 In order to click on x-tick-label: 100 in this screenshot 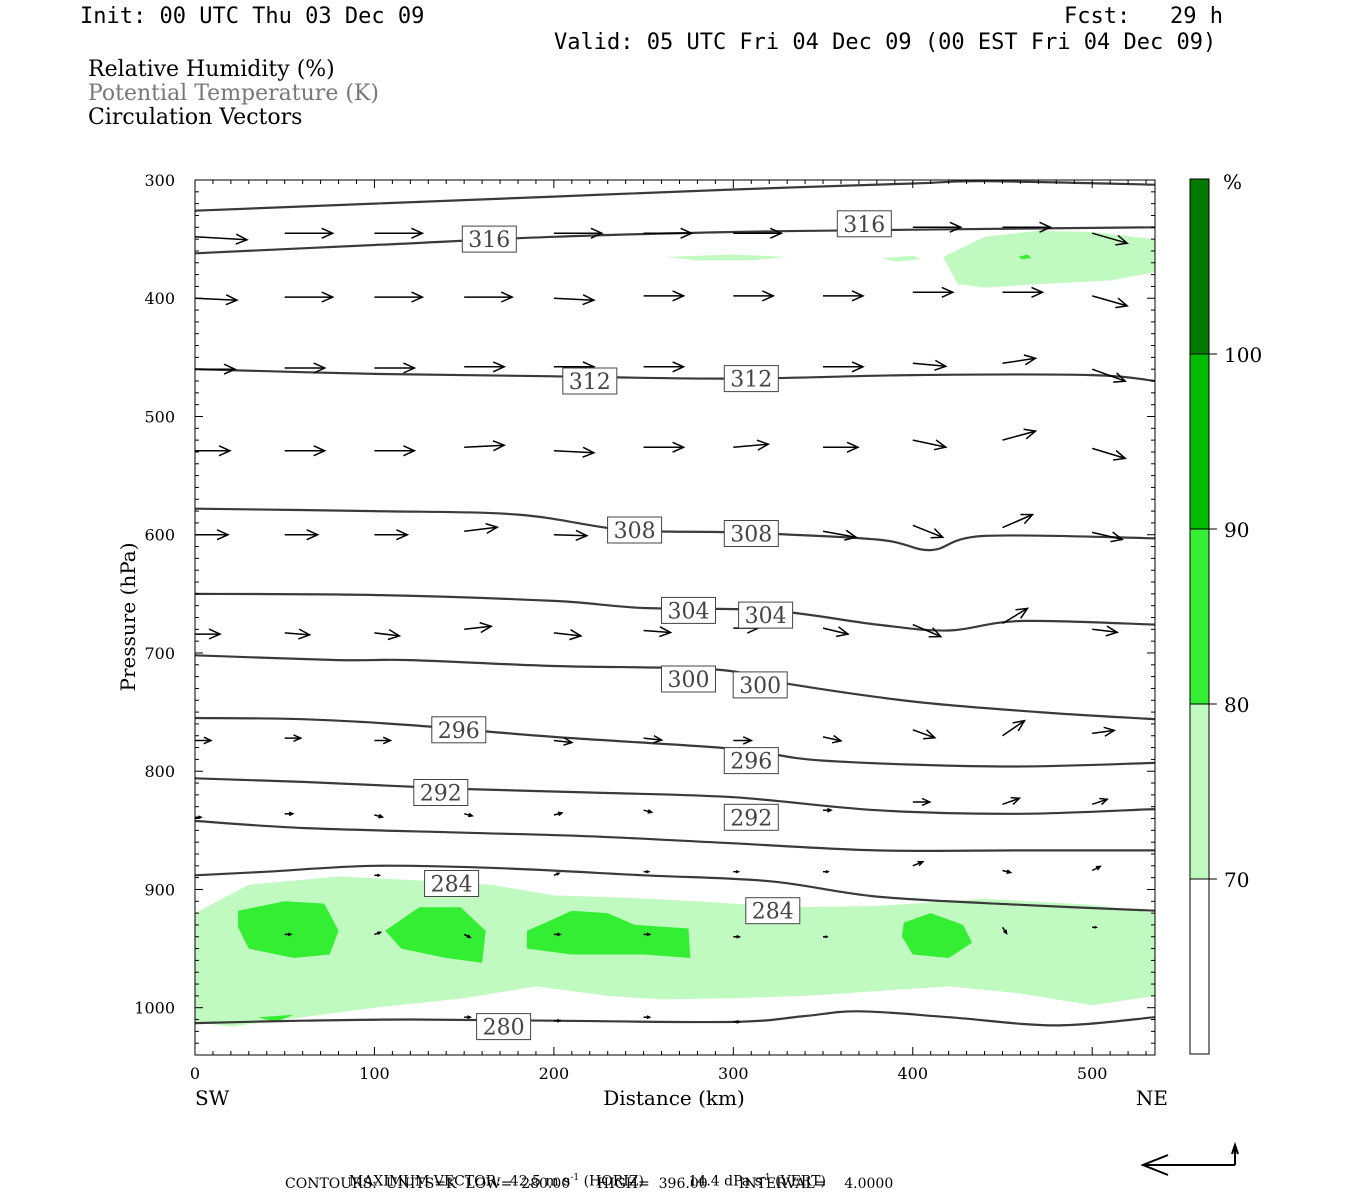, I will do `click(374, 1073)`.